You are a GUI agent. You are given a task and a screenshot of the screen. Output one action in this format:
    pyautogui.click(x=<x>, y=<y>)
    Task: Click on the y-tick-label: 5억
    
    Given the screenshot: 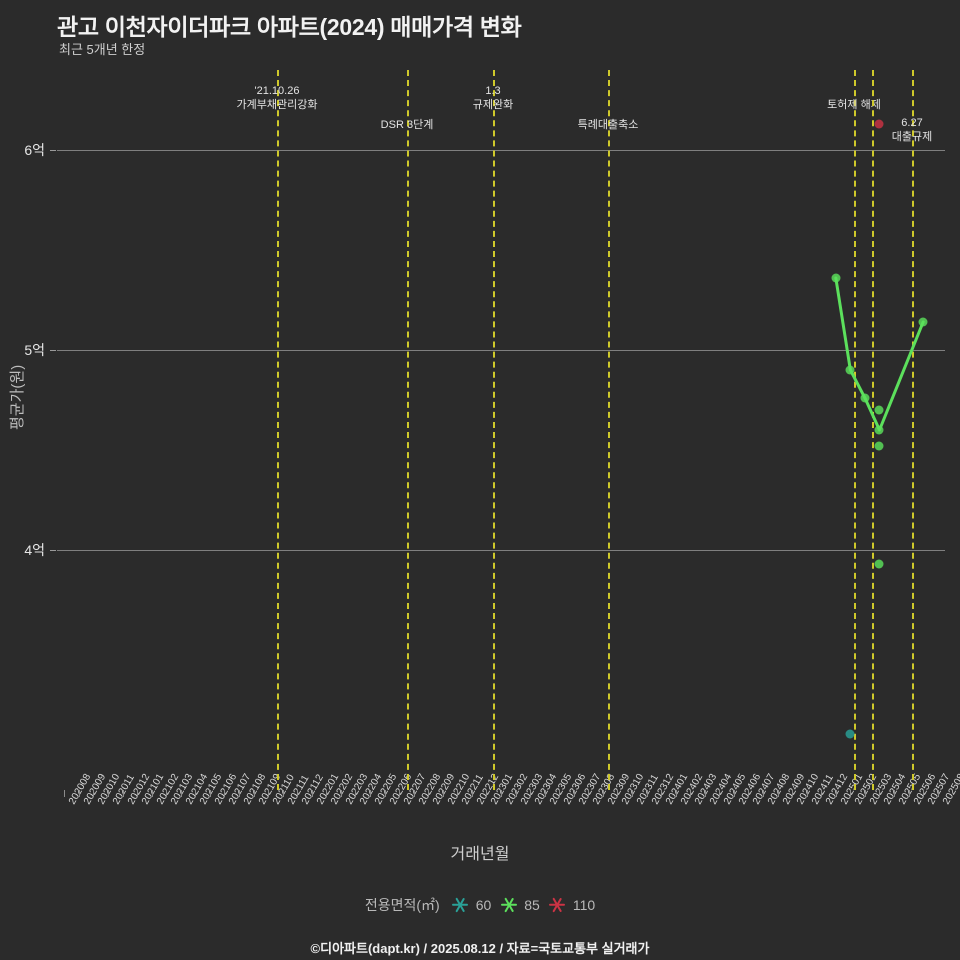 What is the action you would take?
    pyautogui.click(x=34, y=350)
    